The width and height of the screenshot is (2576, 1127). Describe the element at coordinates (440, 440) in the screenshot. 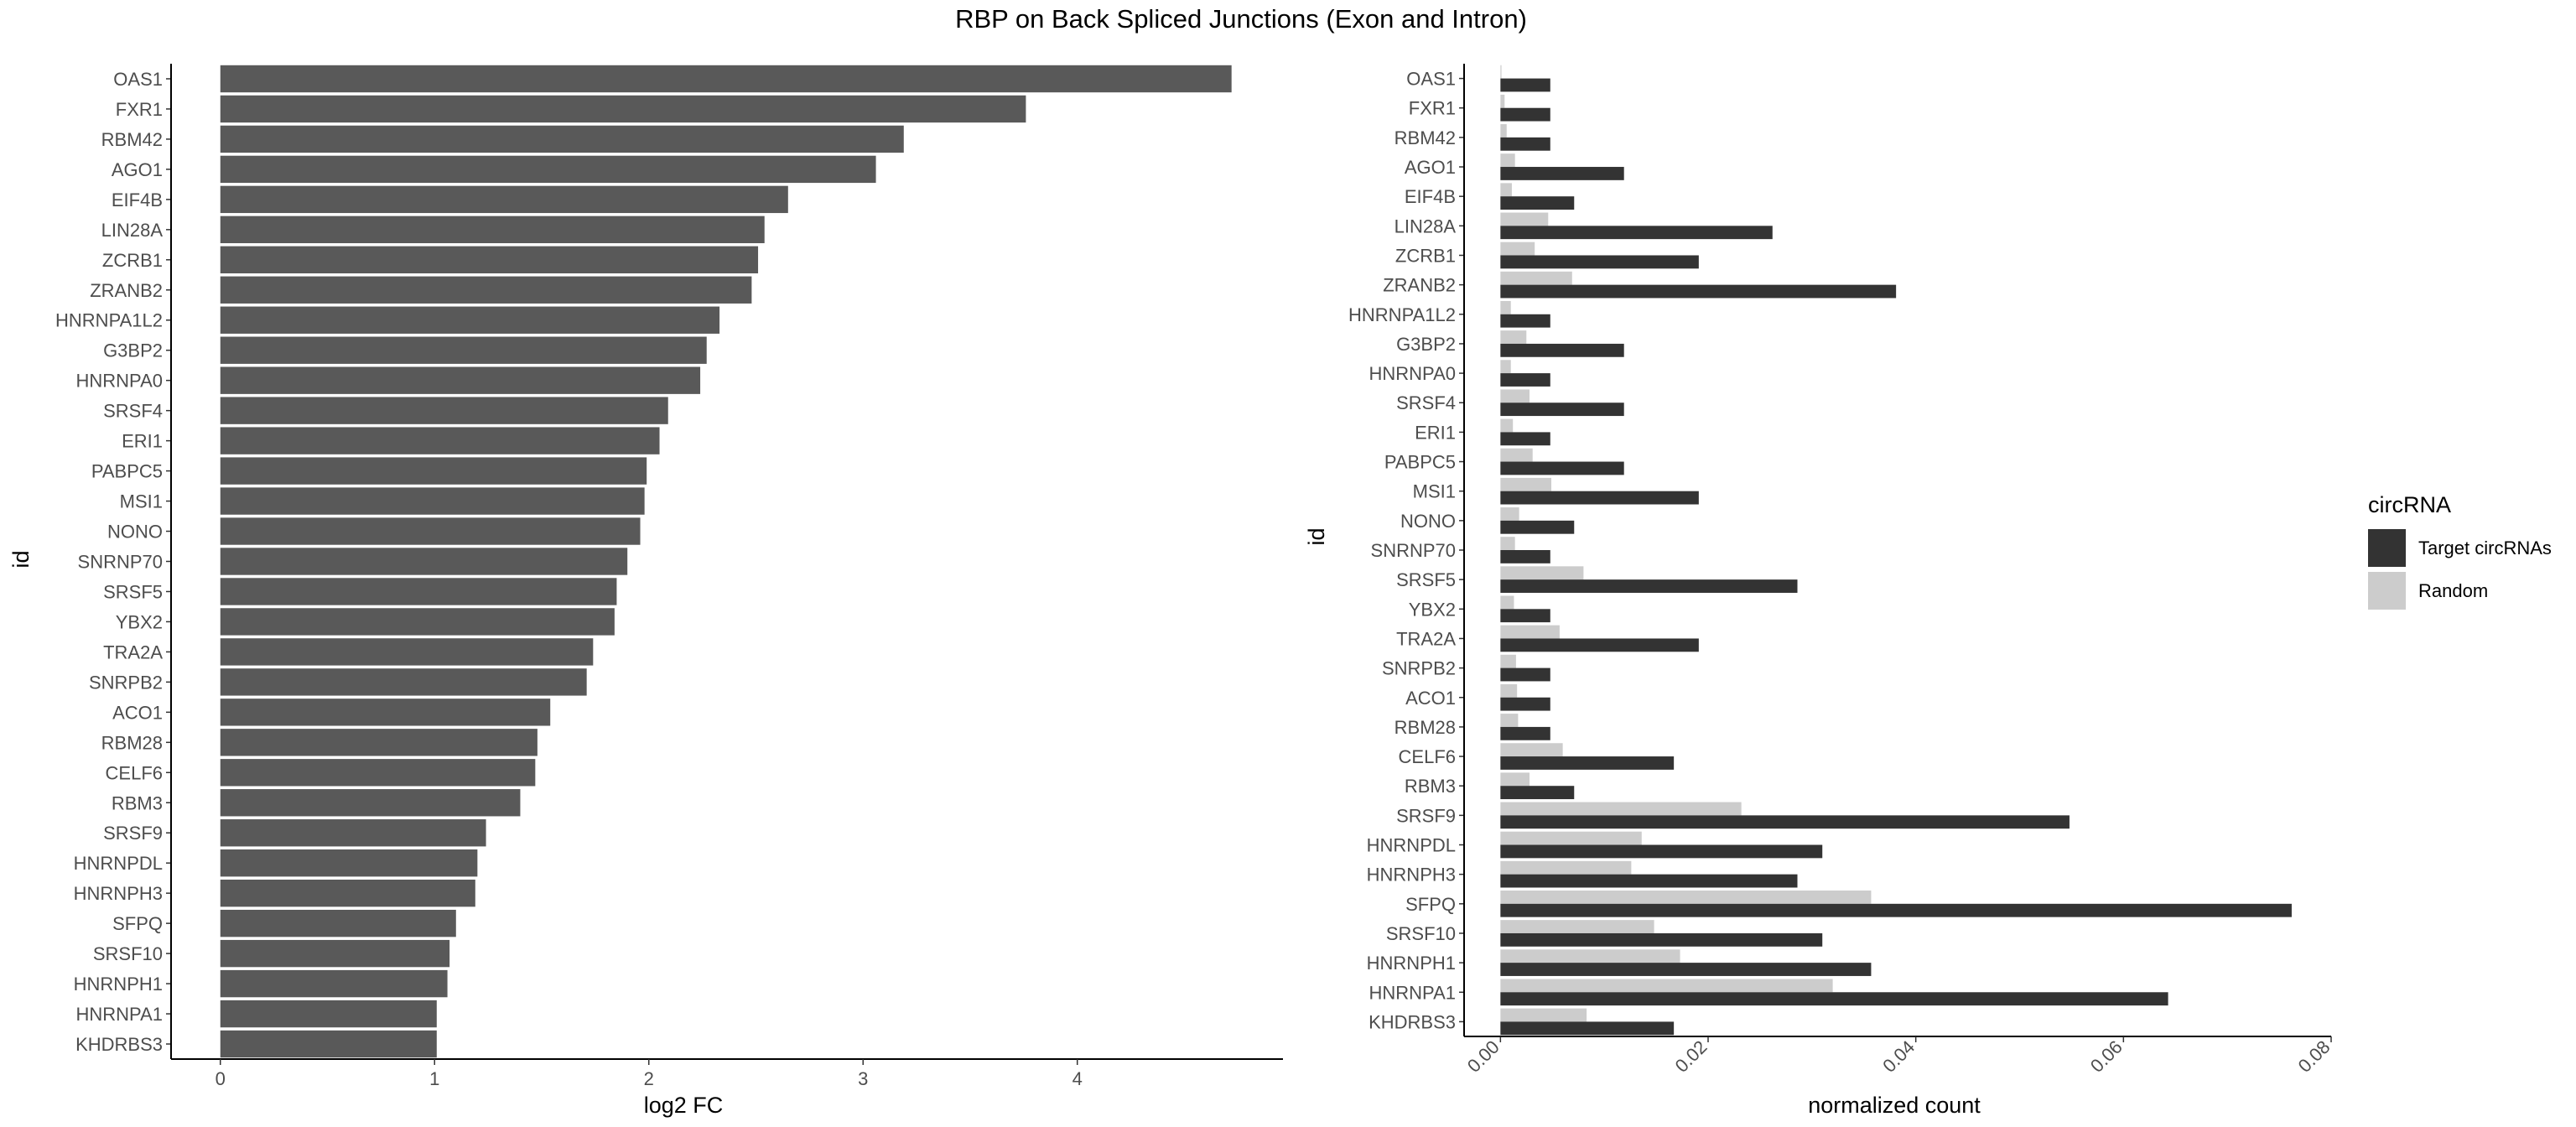

I see `bar-eri1` at that location.